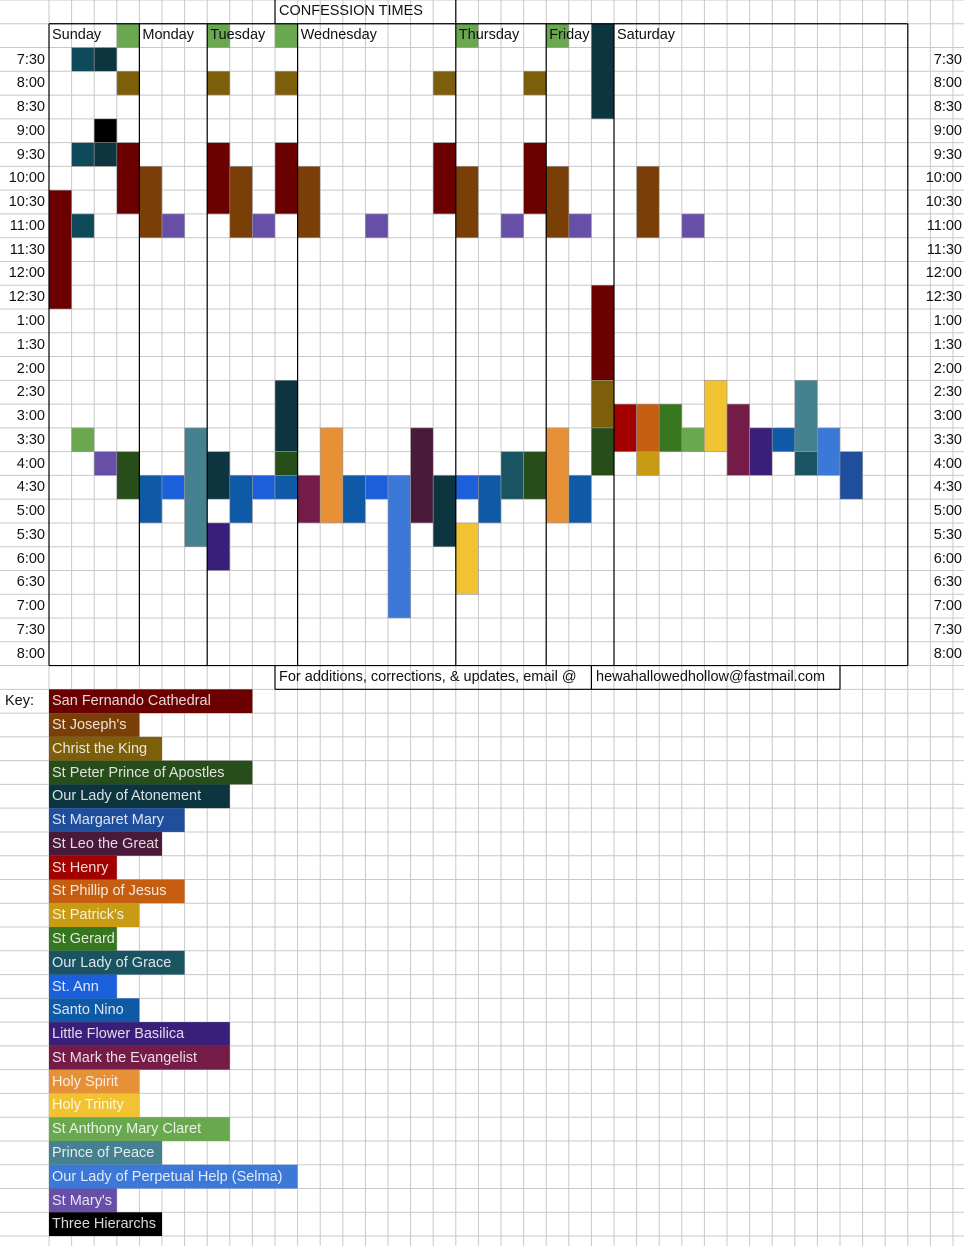 Image resolution: width=964 pixels, height=1246 pixels. What do you see at coordinates (947, 344) in the screenshot?
I see `time-label-right: 1:30` at bounding box center [947, 344].